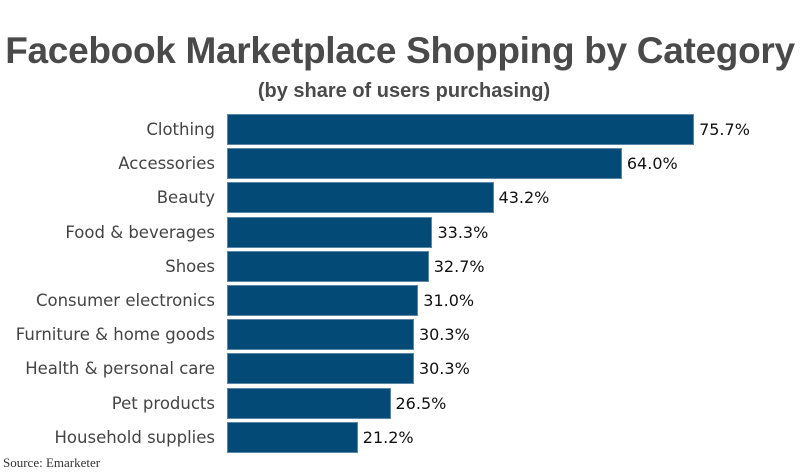  What do you see at coordinates (185, 198) in the screenshot?
I see `category-label: Beauty` at bounding box center [185, 198].